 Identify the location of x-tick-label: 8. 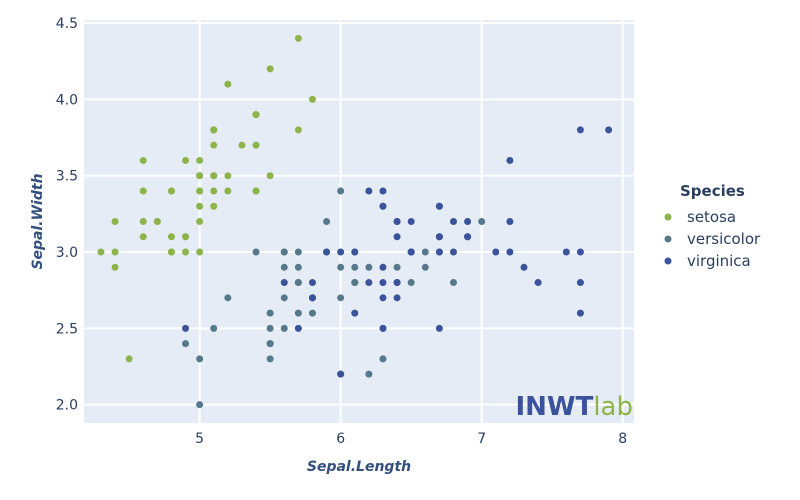
(622, 439).